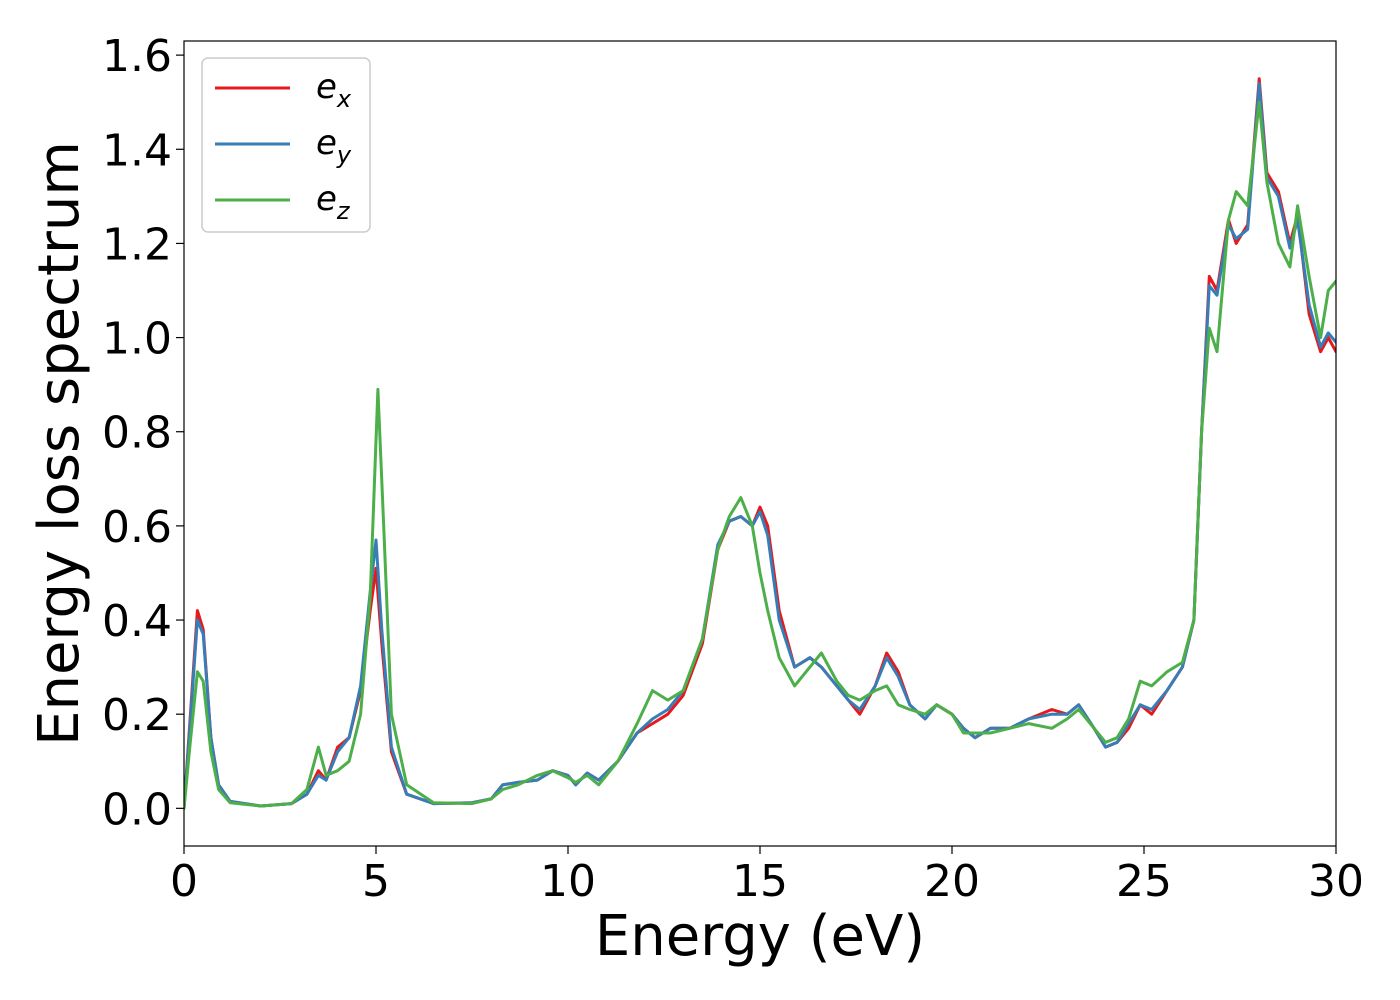 The height and width of the screenshot is (1000, 1400). I want to click on y-tick-label: 1.4, so click(137, 150).